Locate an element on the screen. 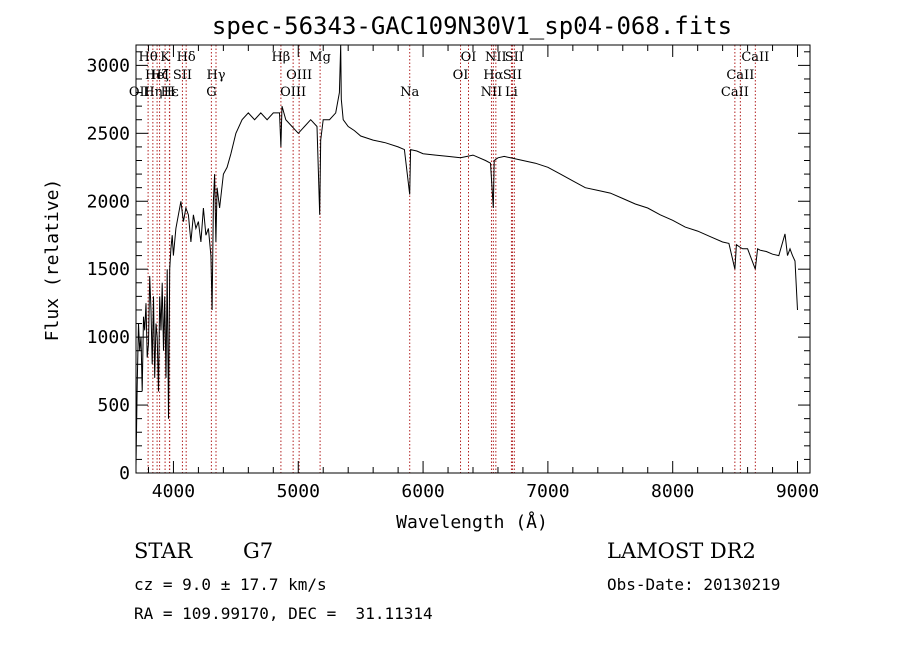  line-label-4: K is located at coordinates (165, 57).